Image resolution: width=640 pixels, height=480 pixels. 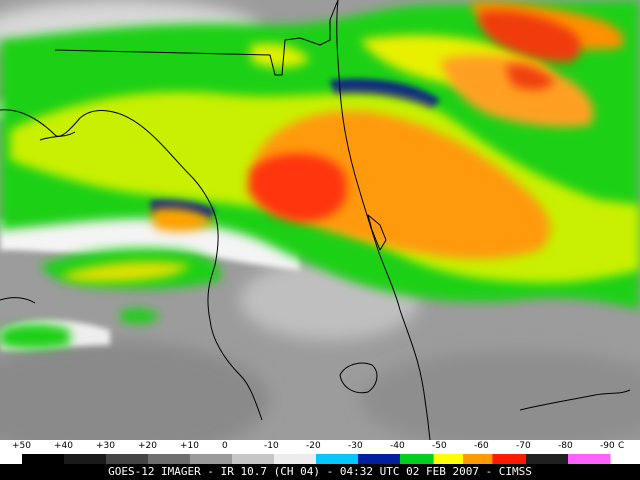 I want to click on color-scale-tick-label: -90, so click(x=607, y=446).